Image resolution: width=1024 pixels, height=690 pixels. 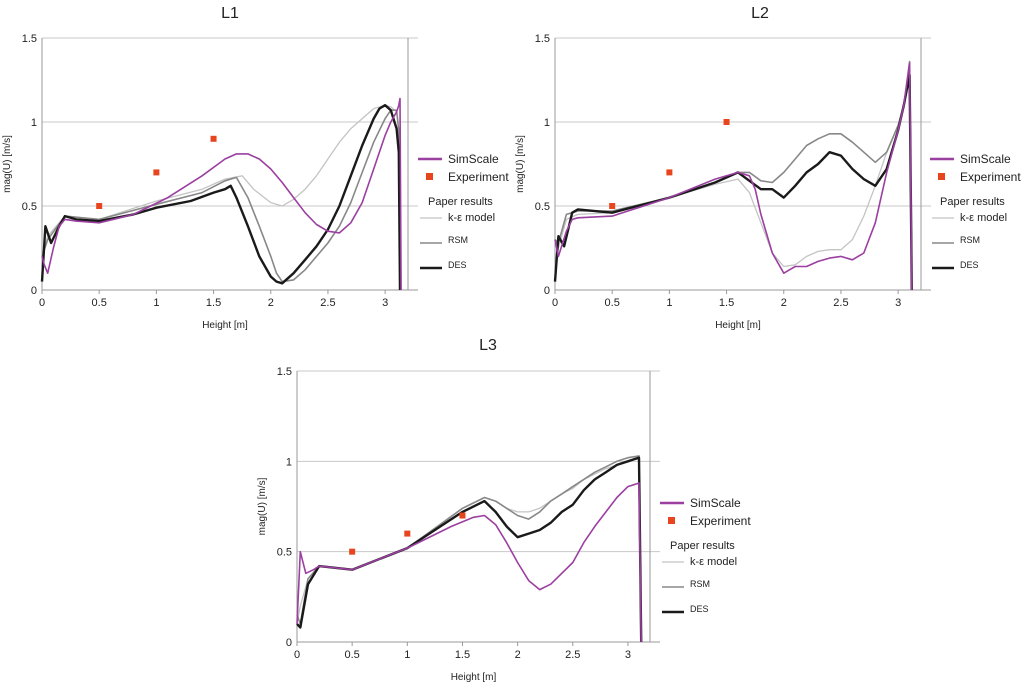 What do you see at coordinates (488, 345) in the screenshot?
I see `chart-title: L3` at bounding box center [488, 345].